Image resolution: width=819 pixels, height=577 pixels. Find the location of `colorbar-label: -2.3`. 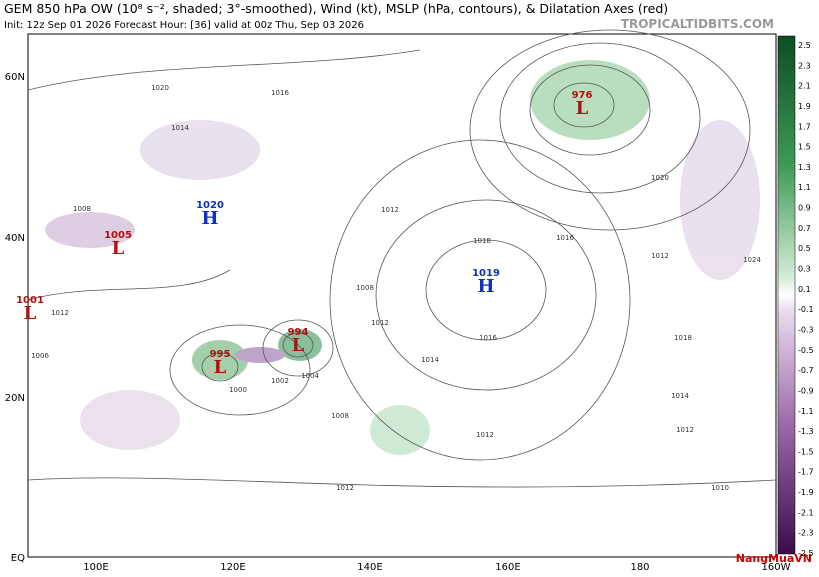

colorbar-label: -2.3 is located at coordinates (806, 533).